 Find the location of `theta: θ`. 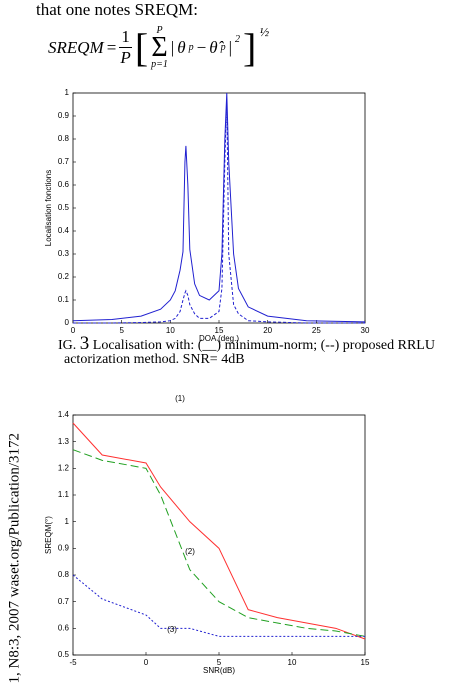

theta: θ is located at coordinates (181, 47).